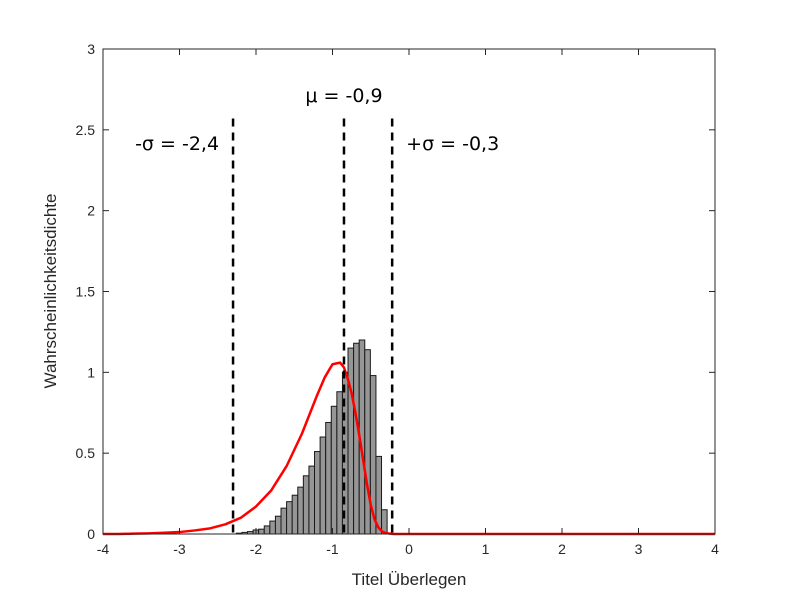 The width and height of the screenshot is (790, 598). What do you see at coordinates (91, 372) in the screenshot?
I see `y-tick-label: 1` at bounding box center [91, 372].